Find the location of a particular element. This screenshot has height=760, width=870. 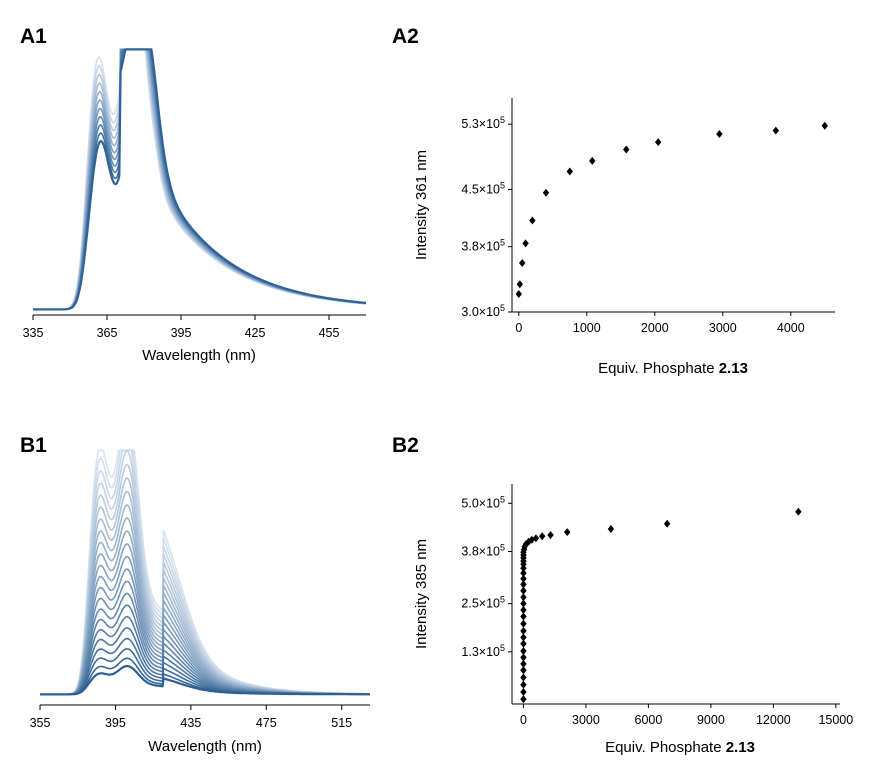

b2-y-tick-label: 2.5×10⁵ is located at coordinates (483, 603).